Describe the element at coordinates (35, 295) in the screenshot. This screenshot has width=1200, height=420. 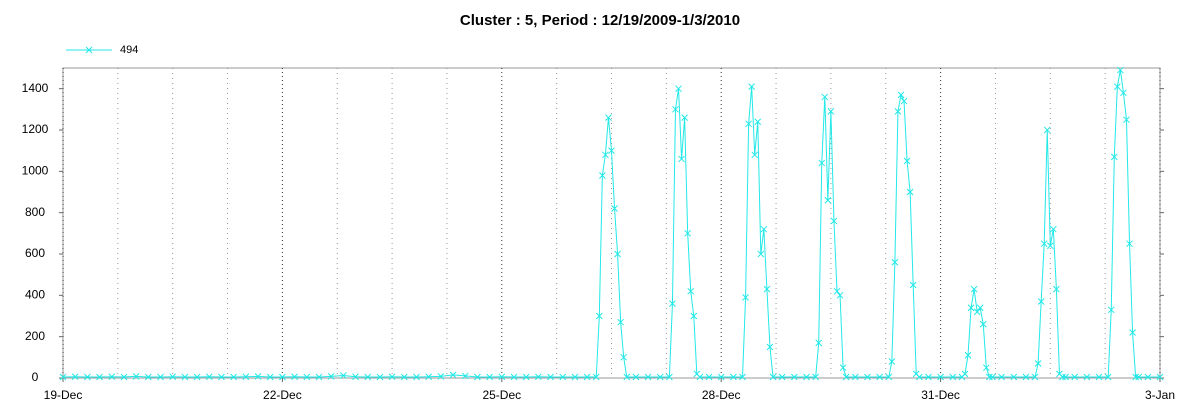
I see `y-tick-label: 400` at that location.